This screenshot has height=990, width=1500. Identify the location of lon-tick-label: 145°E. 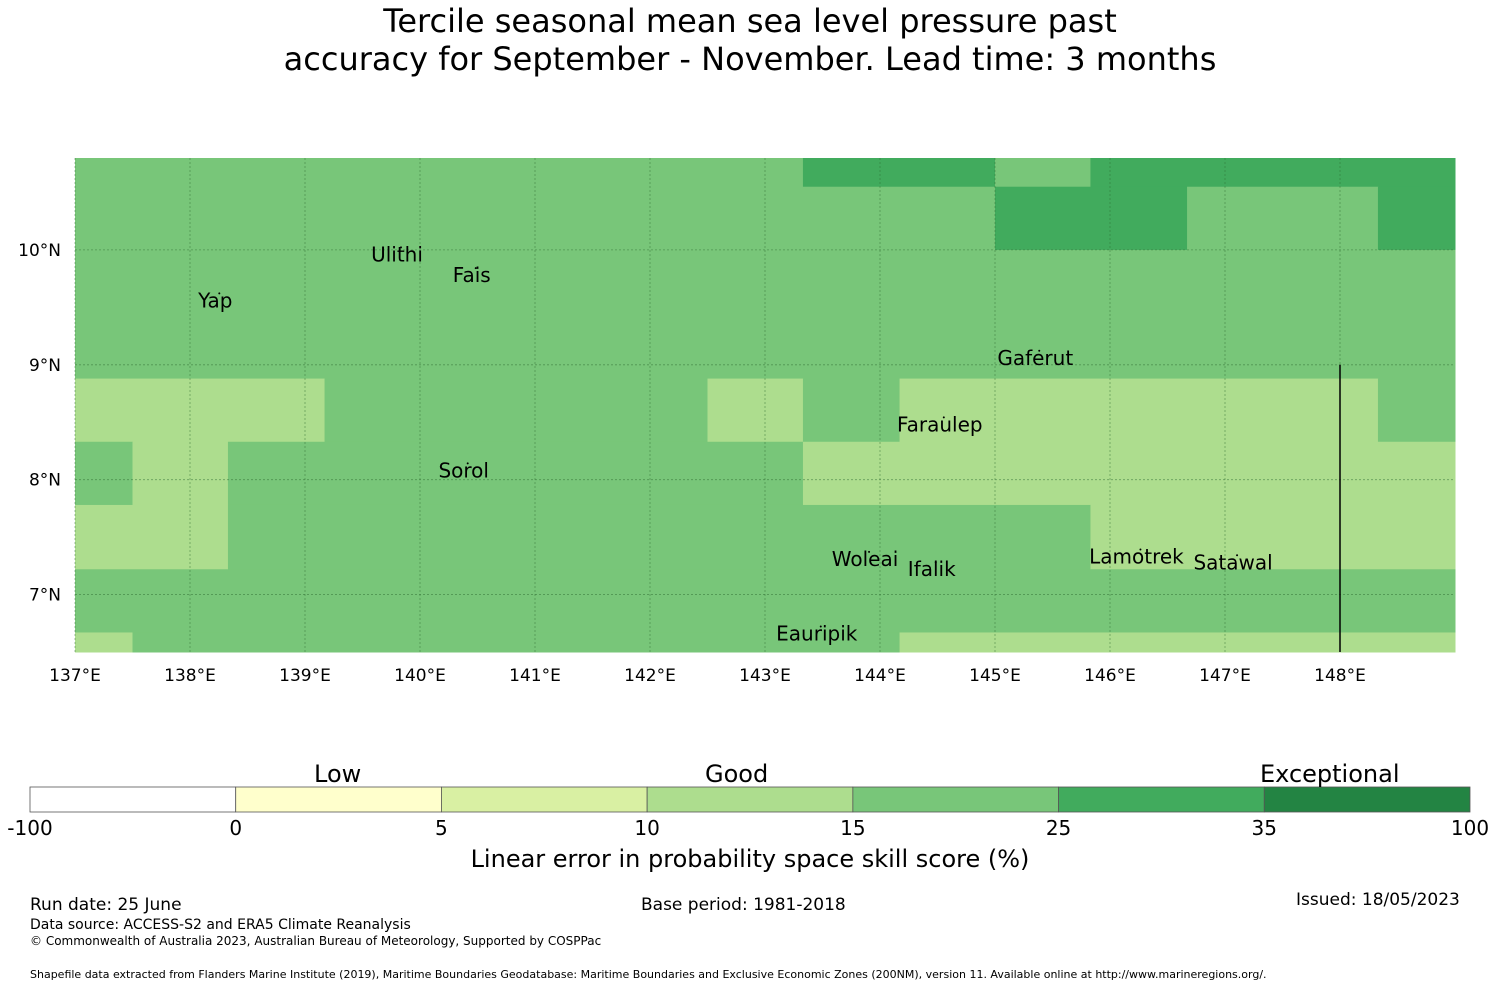
(995, 676).